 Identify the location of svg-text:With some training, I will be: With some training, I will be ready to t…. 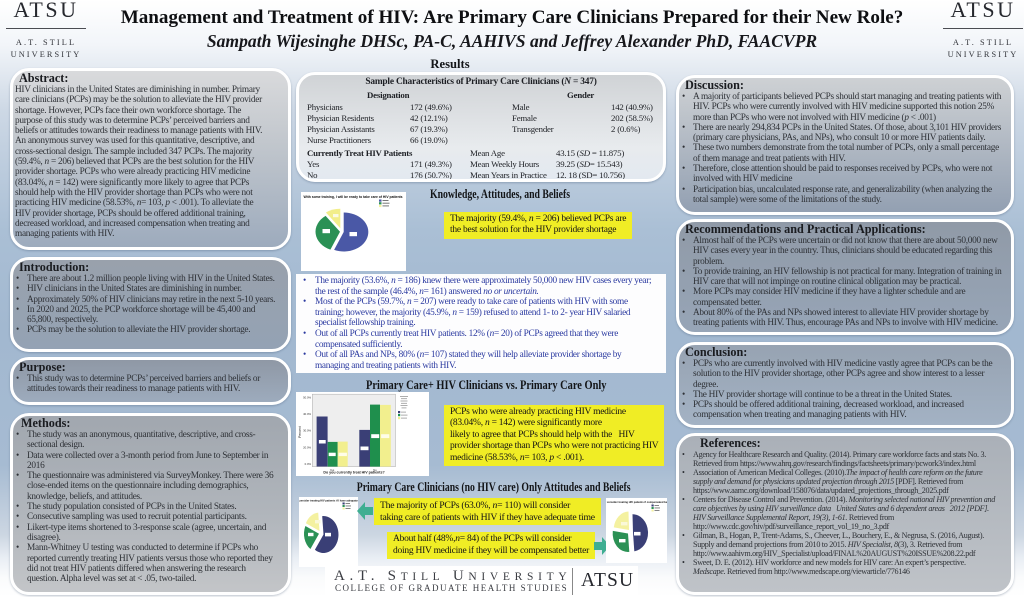
(352, 197).